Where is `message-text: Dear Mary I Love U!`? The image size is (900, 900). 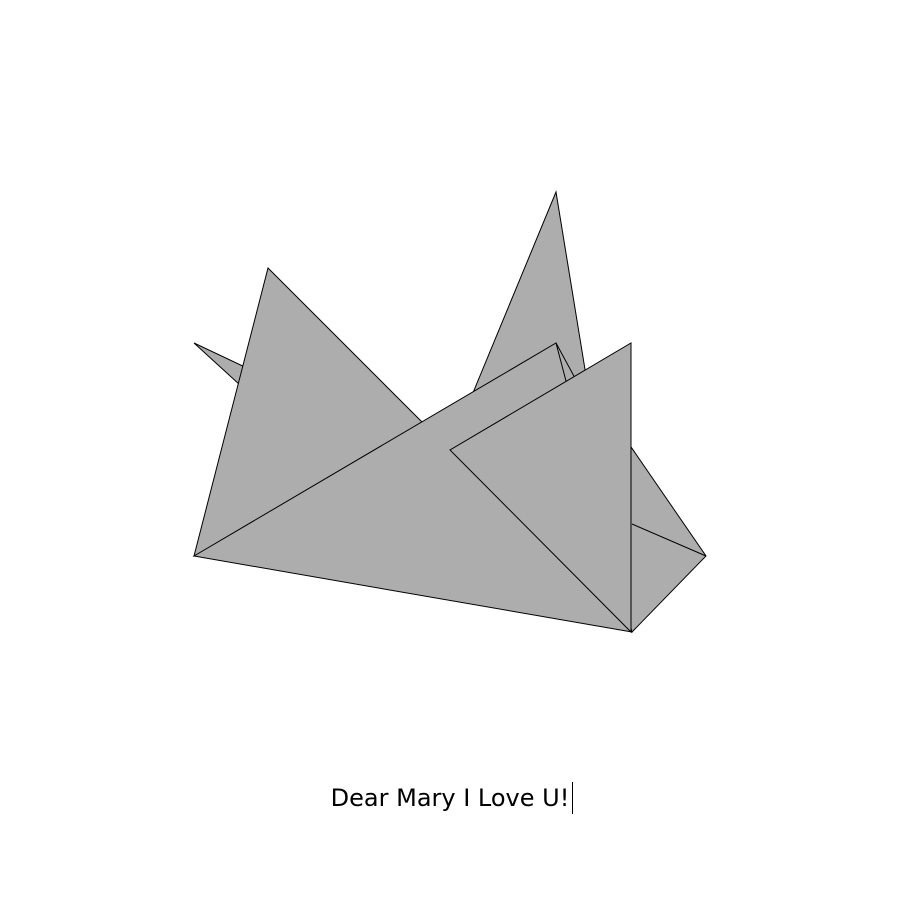 message-text: Dear Mary I Love U! is located at coordinates (450, 798).